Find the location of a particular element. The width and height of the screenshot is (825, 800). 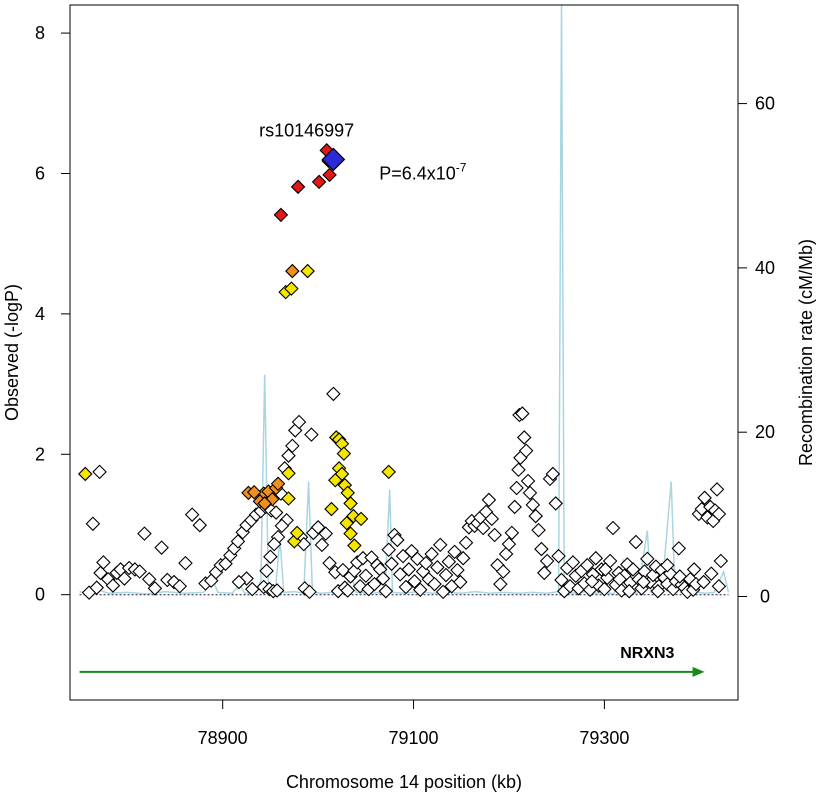

top-snp-layer is located at coordinates (333, 159).